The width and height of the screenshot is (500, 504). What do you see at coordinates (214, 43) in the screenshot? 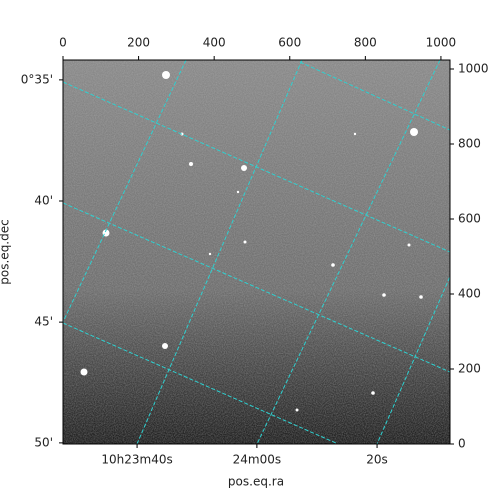
I see `x-tick-label: 400` at bounding box center [214, 43].